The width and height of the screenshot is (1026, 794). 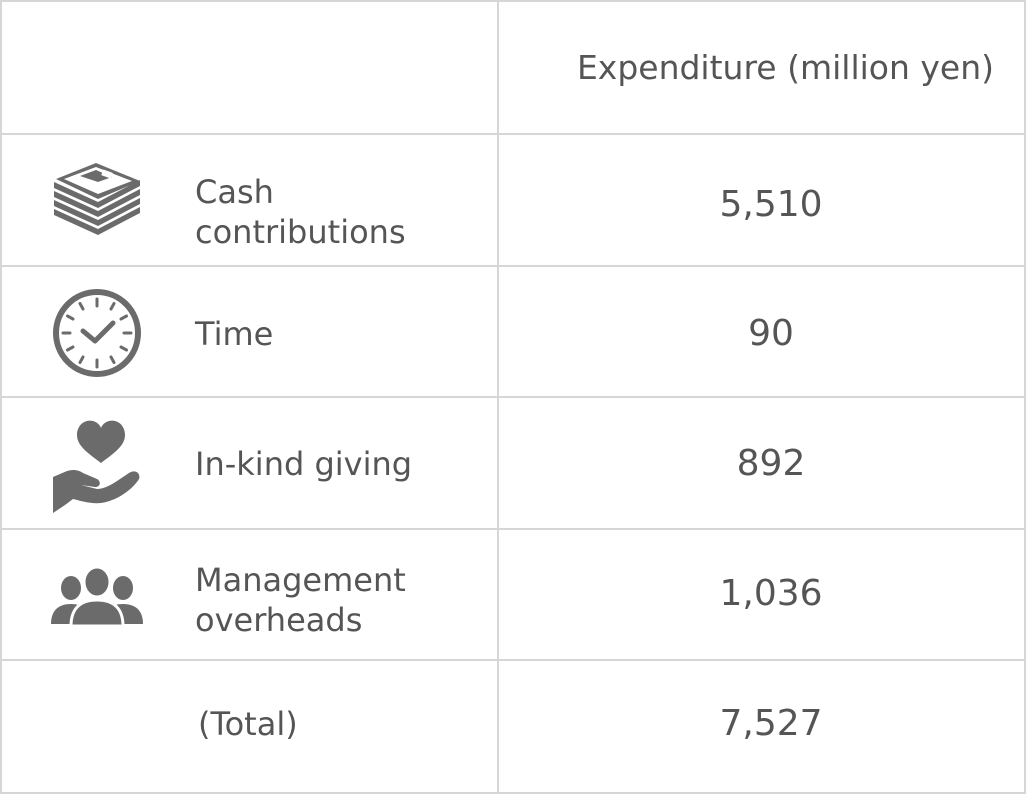 What do you see at coordinates (300, 580) in the screenshot?
I see `label-line: Management` at bounding box center [300, 580].